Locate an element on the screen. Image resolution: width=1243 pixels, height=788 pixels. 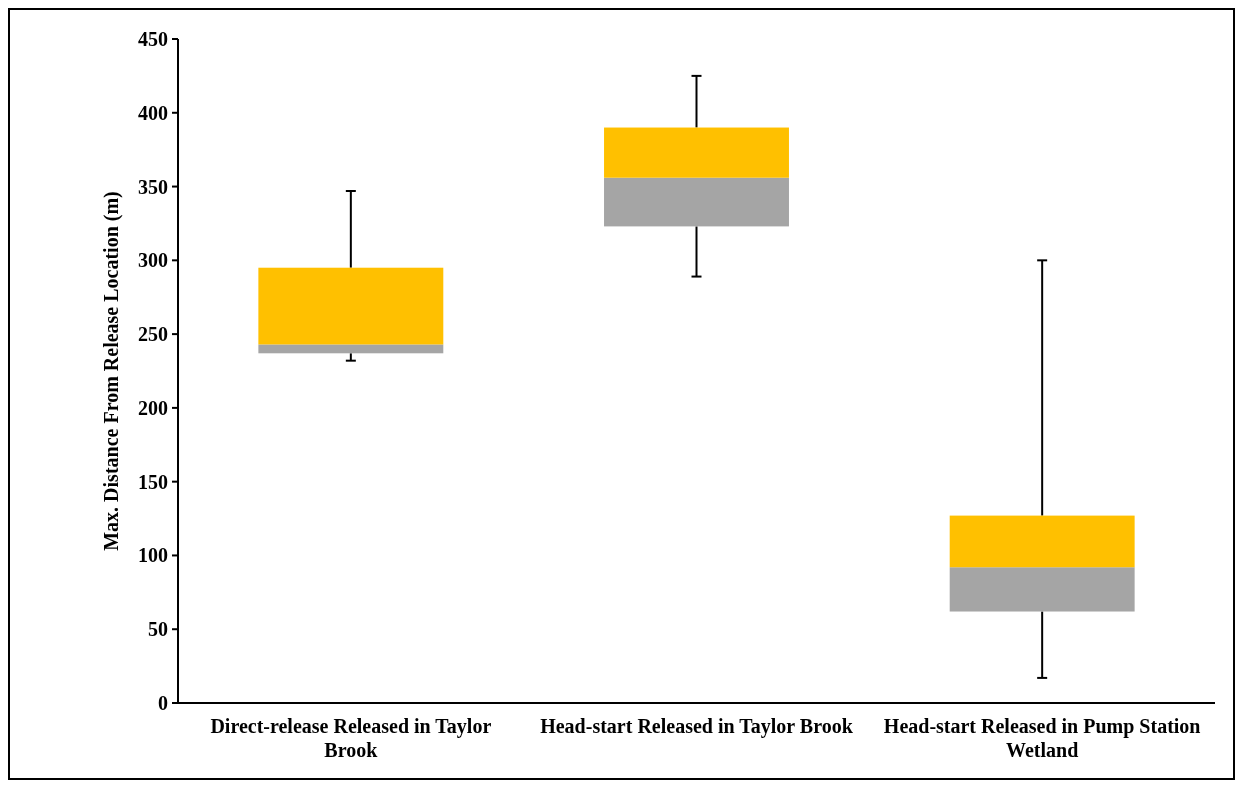
x-tick-label: Direct-release Released in Taylor Brook is located at coordinates (351, 738).